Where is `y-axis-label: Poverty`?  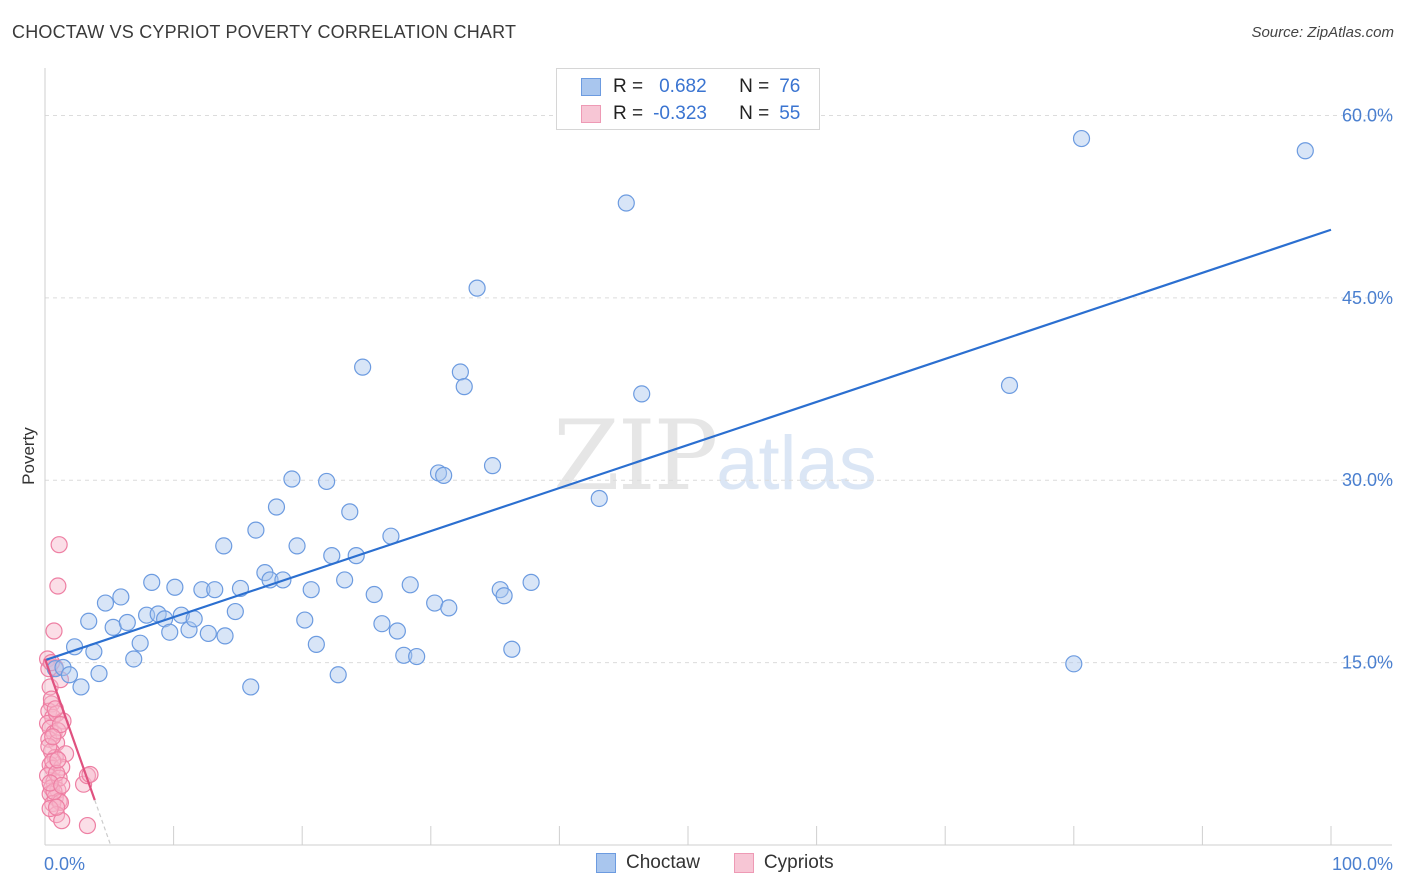 y-axis-label: Poverty is located at coordinates (28, 456).